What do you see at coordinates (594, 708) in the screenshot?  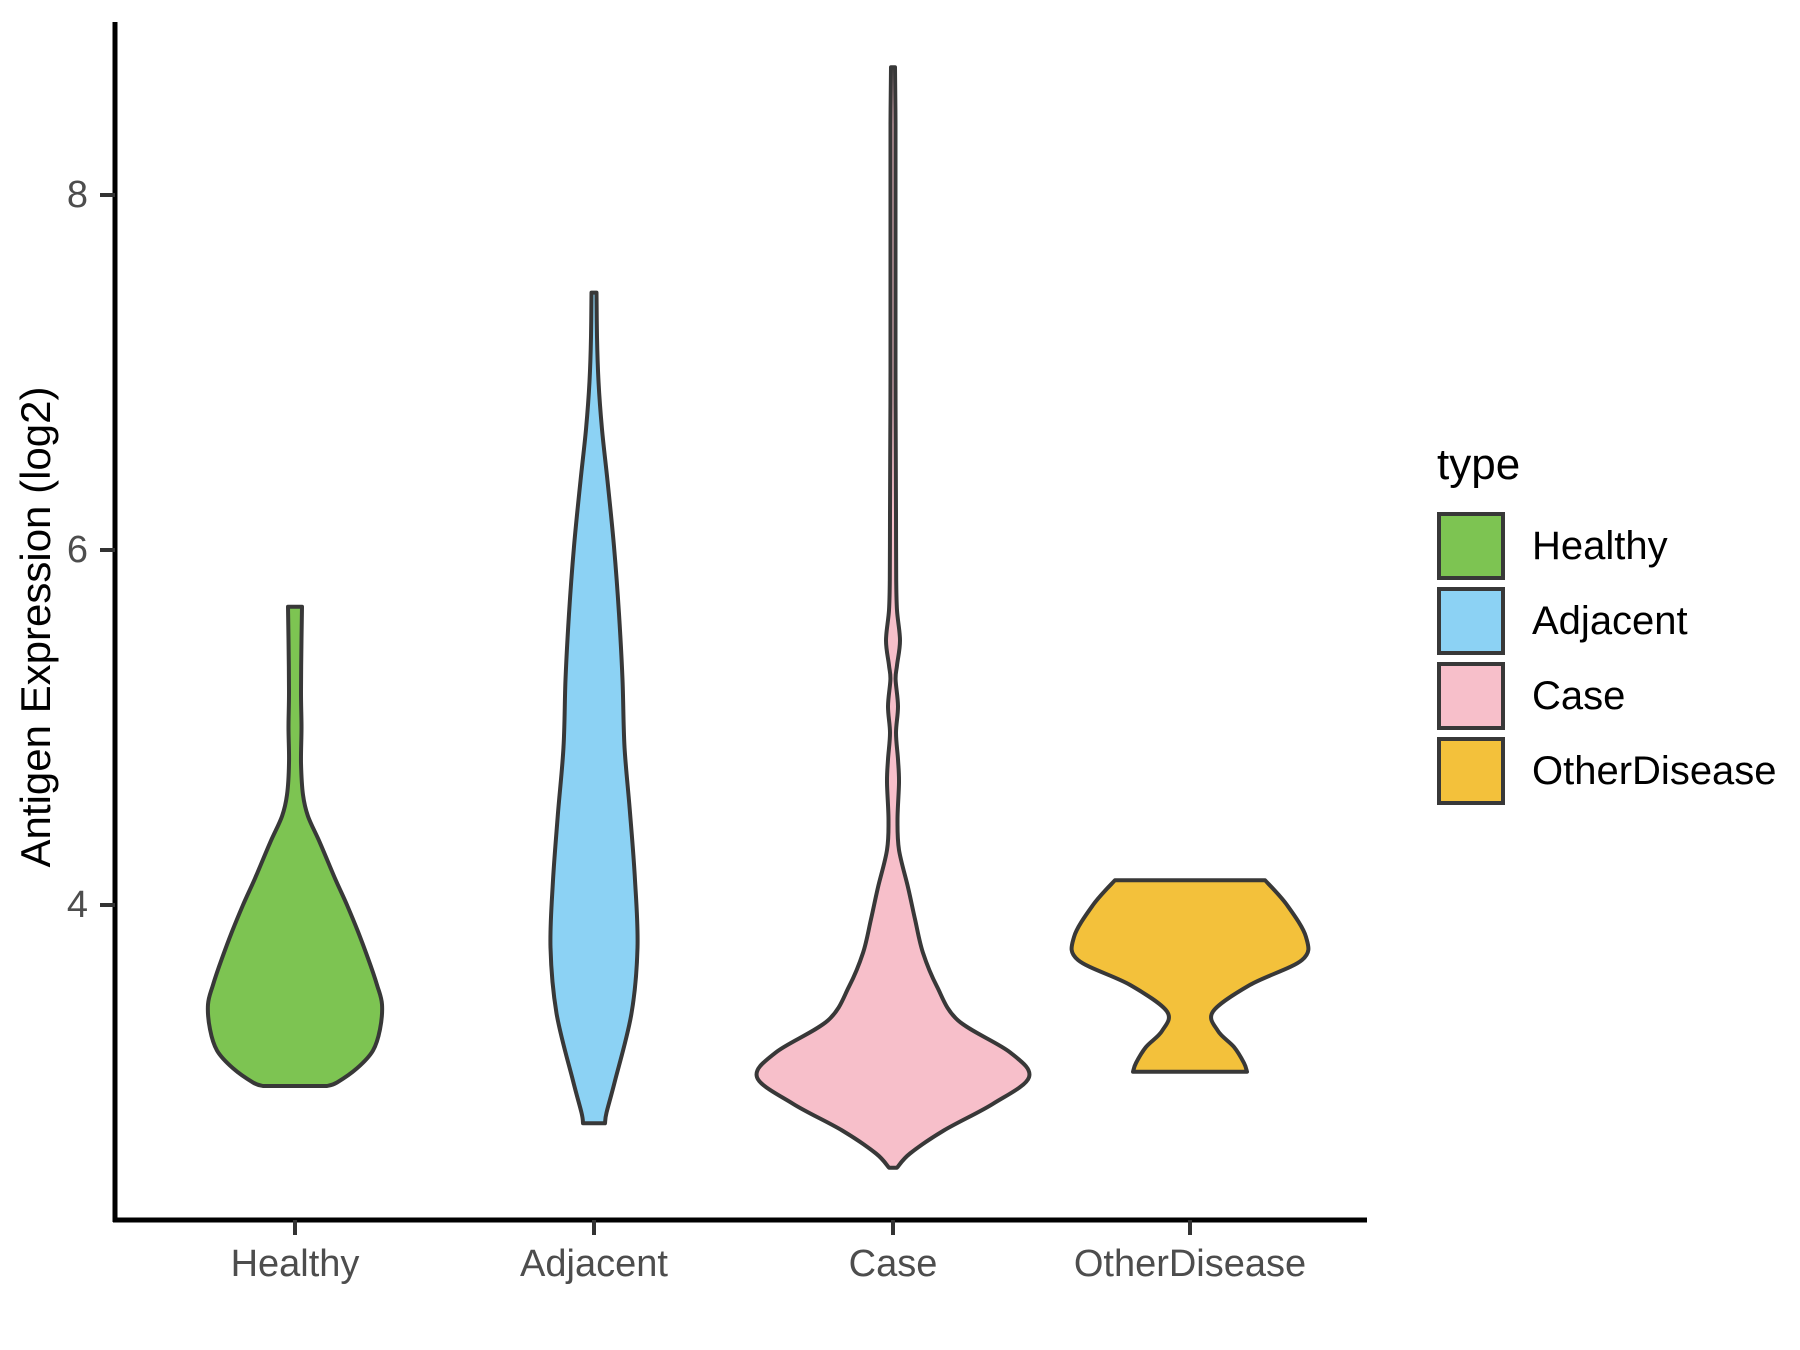 I see `violin-adjacent` at bounding box center [594, 708].